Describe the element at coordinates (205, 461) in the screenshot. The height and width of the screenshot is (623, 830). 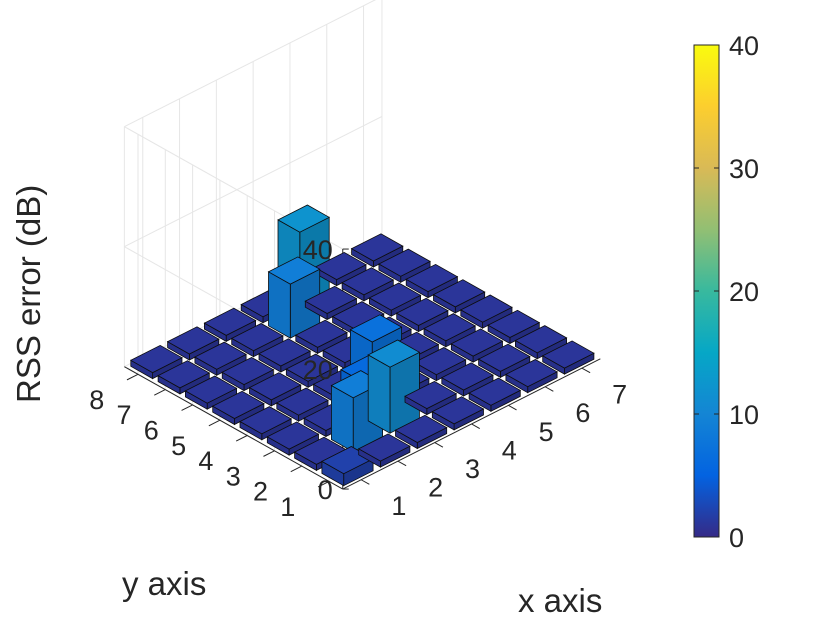
I see `y-tick-label: 4` at that location.